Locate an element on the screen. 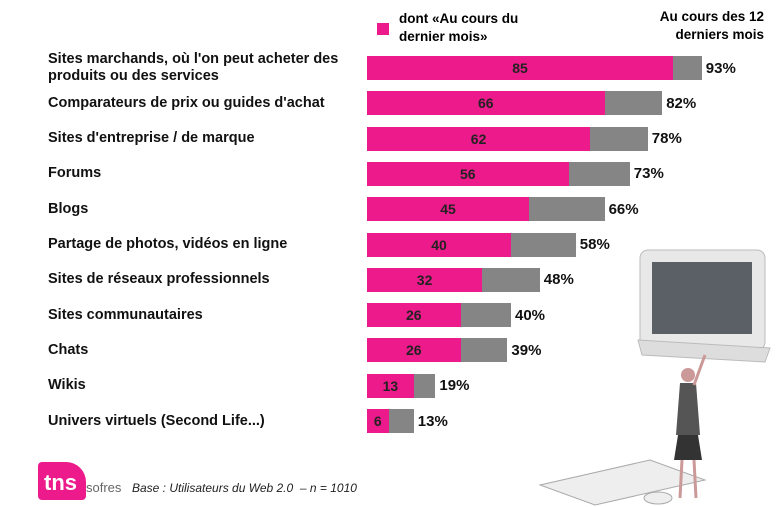 The image size is (780, 507). category-label: Sites communautaires is located at coordinates (125, 314).